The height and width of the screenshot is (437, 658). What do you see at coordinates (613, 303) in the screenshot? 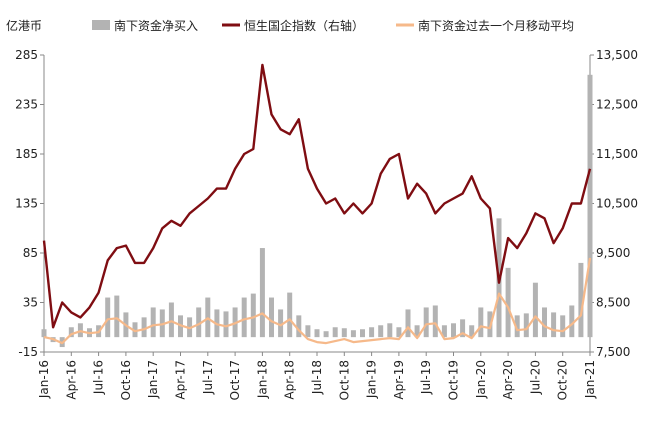
I see `right-tick-label: 8,500` at bounding box center [613, 303].